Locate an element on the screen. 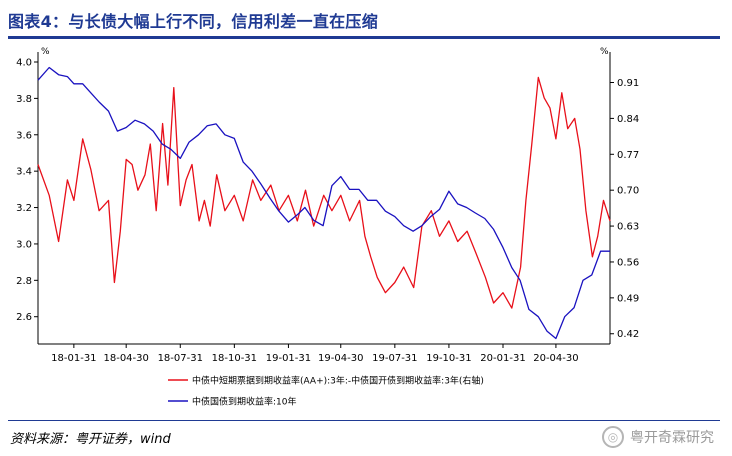 This screenshot has height=456, width=732. left-tick-label: 2.6 is located at coordinates (24, 317).